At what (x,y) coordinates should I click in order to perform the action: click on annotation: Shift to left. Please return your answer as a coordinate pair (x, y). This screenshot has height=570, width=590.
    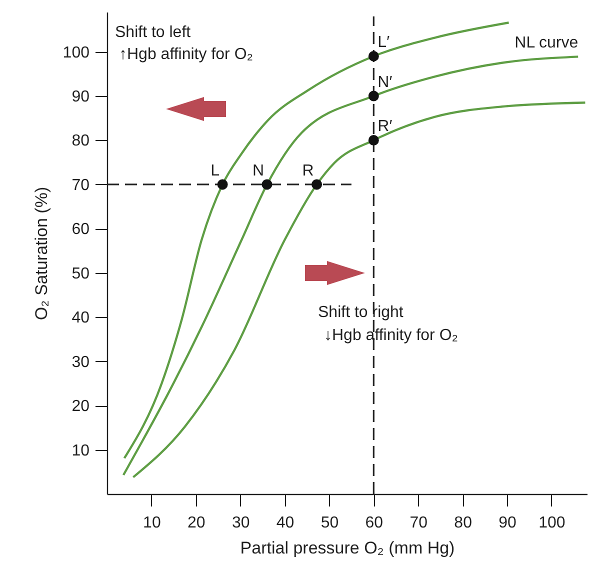
    Looking at the image, I should click on (153, 32).